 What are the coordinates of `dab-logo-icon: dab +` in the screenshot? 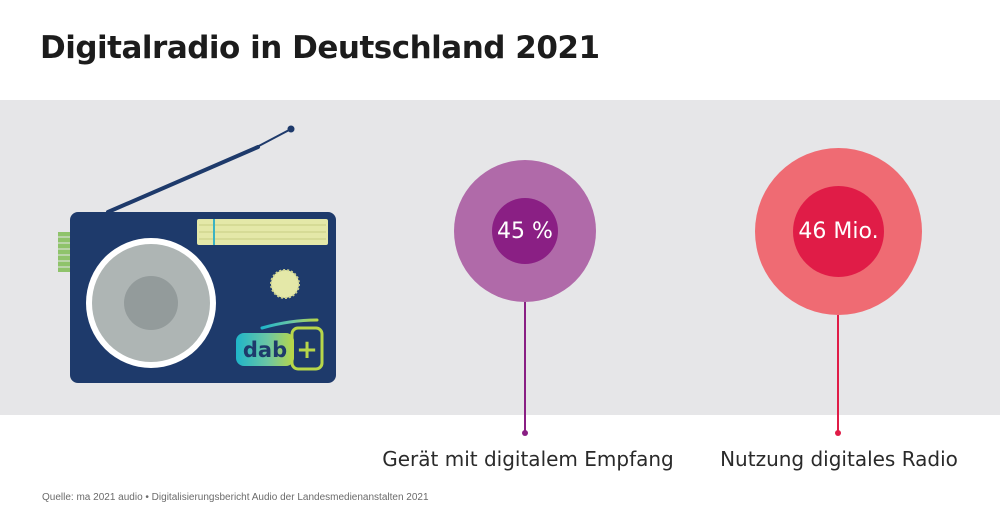 It's located at (280, 344).